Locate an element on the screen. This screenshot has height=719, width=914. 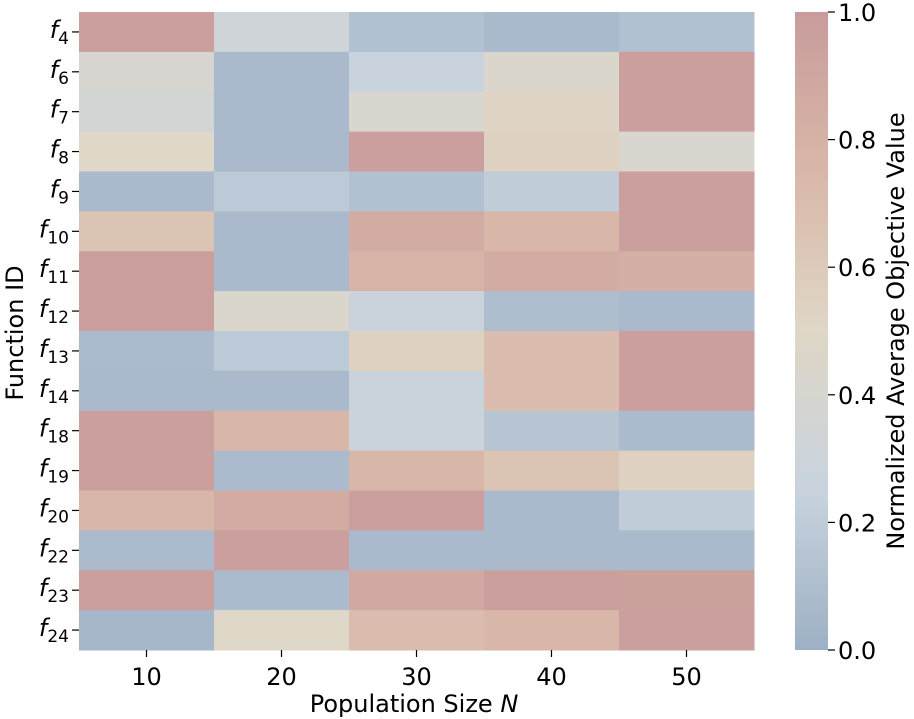
colorbar: 0.0 0.2 0.4 0.6 0.8 1.0 is located at coordinates (835, 332).